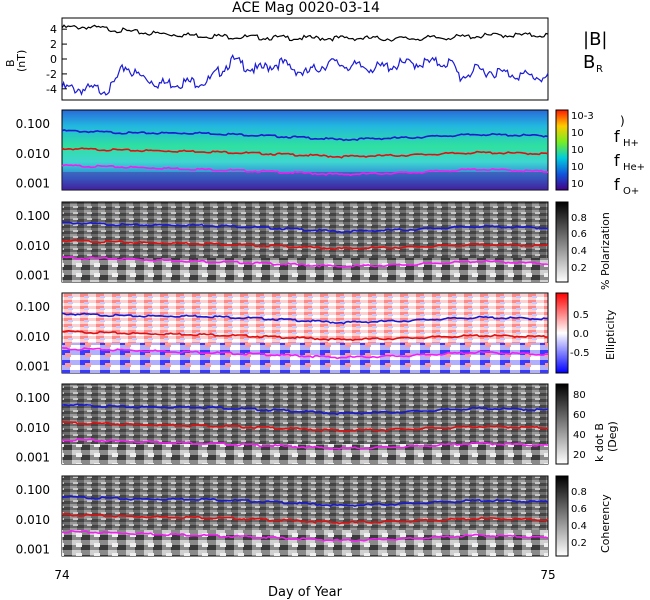 The width and height of the screenshot is (650, 600). What do you see at coordinates (305, 33) in the screenshot?
I see `series-bmag-line` at bounding box center [305, 33].